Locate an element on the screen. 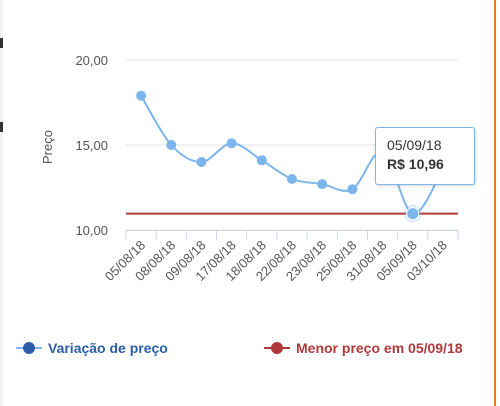 The width and height of the screenshot is (500, 406). y-axis-title: Preço is located at coordinates (47, 147).